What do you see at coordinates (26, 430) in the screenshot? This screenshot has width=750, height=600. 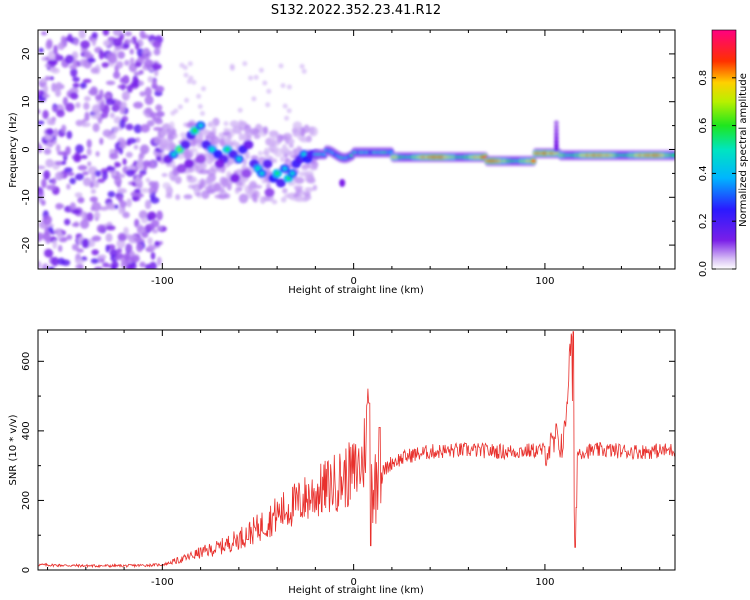 I see `y-tick-label: 400` at bounding box center [26, 430].